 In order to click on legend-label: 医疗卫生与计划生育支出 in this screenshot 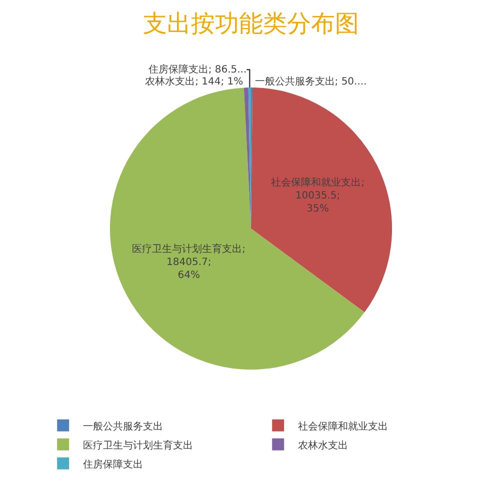, I will do `click(138, 445)`.